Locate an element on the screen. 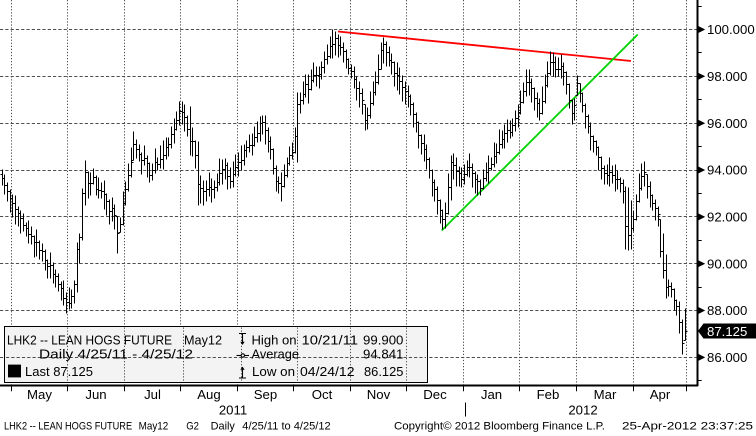 The height and width of the screenshot is (436, 756). svg-text: 4/25/11 to 4/25/12 is located at coordinates (286, 426).